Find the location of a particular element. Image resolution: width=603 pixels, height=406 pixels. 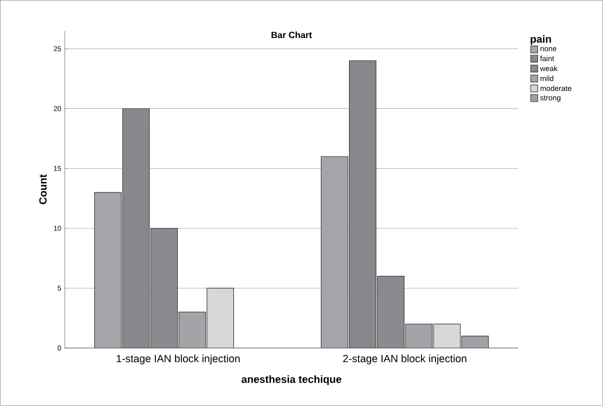

x-tick-label: 1-stage IAN block injection is located at coordinates (178, 359).